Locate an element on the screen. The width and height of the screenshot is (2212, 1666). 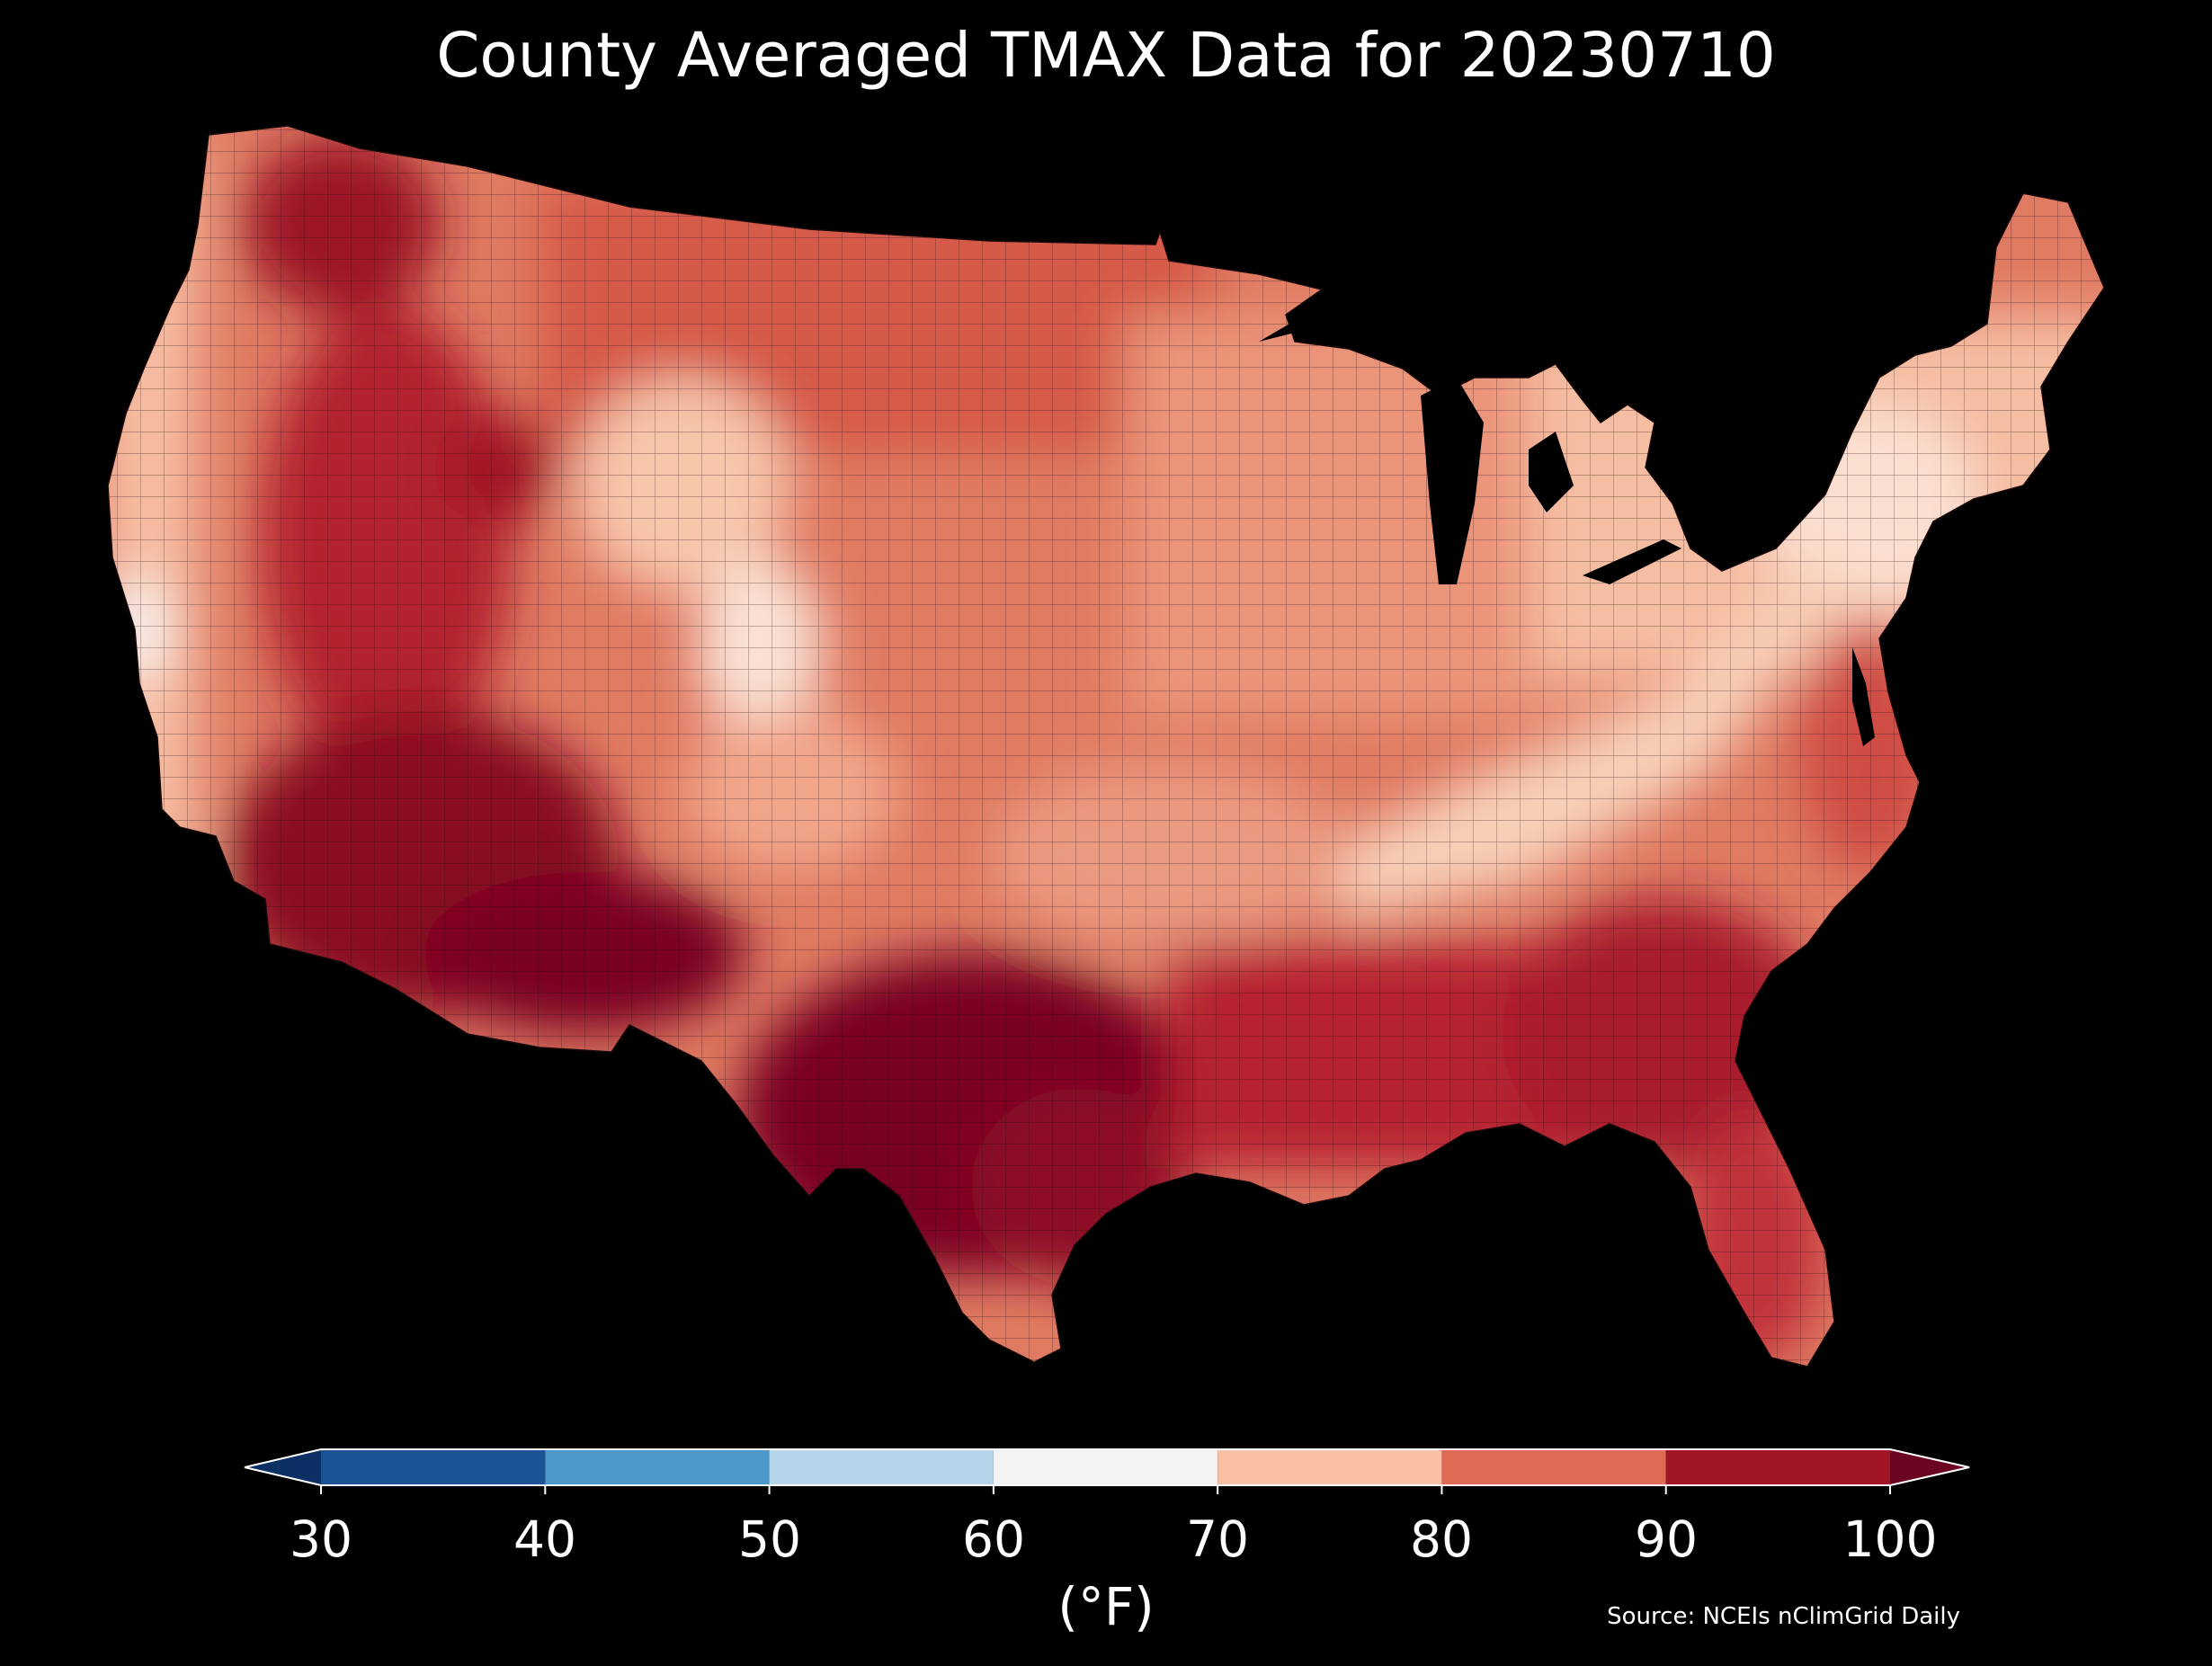
lake-huron is located at coordinates (1551, 472).